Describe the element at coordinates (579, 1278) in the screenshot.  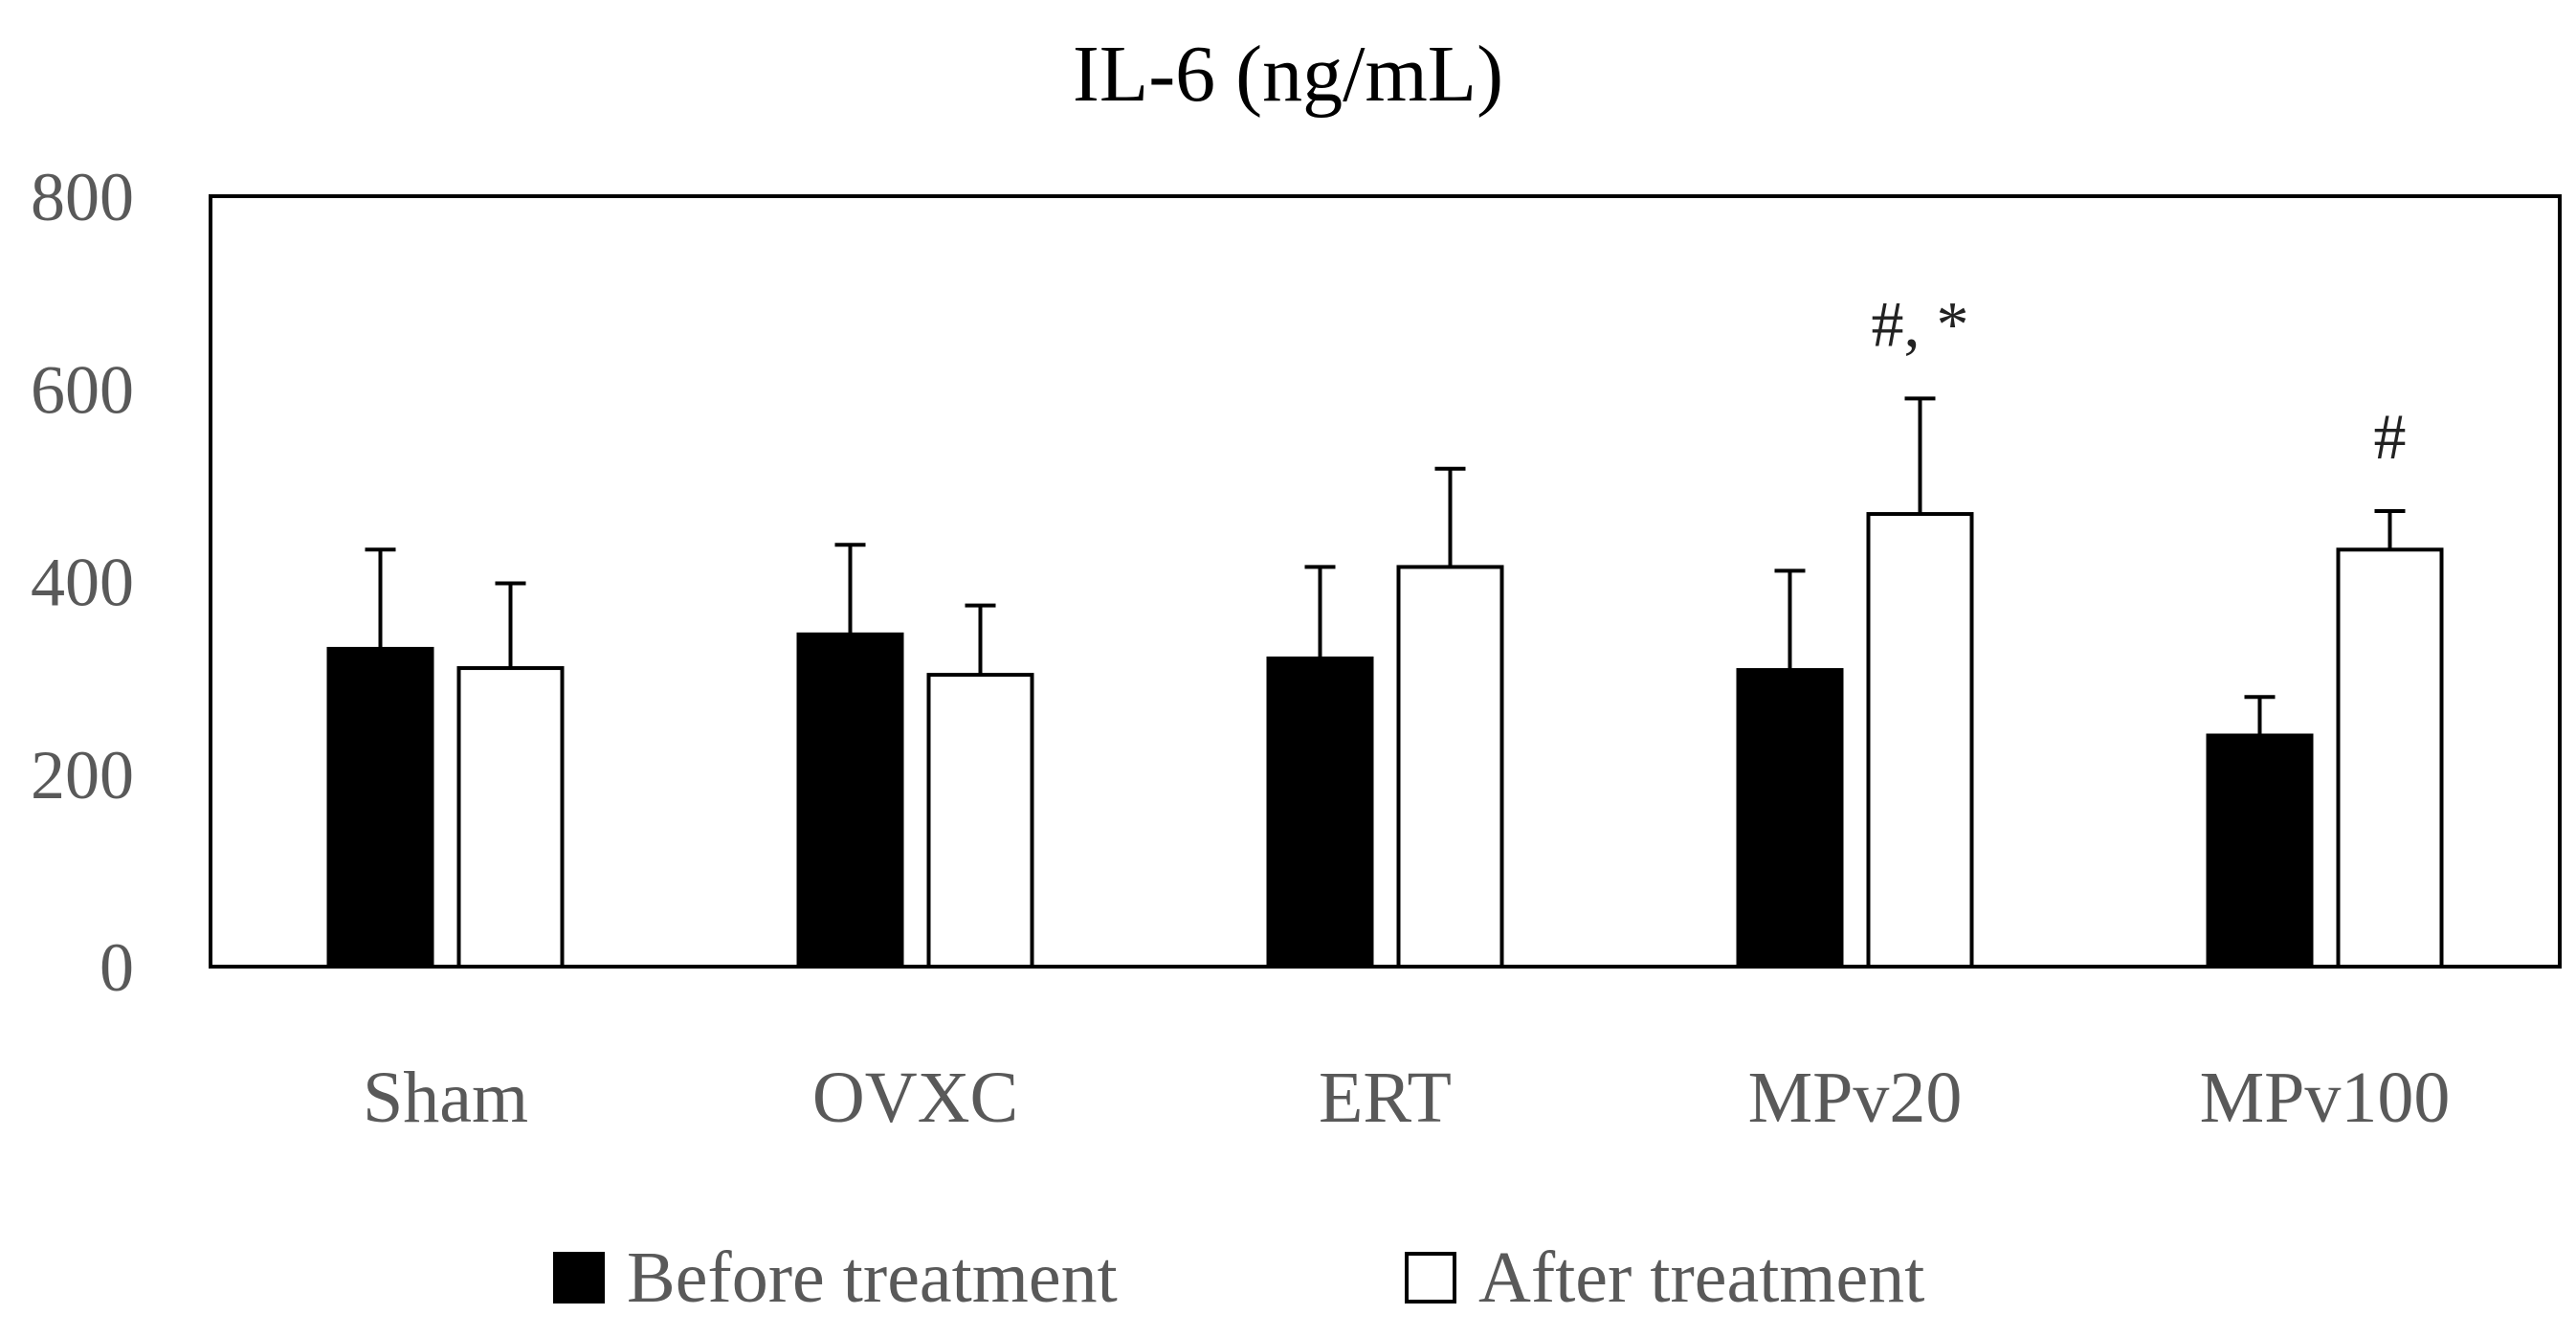
I see `legend-swatch-before` at that location.